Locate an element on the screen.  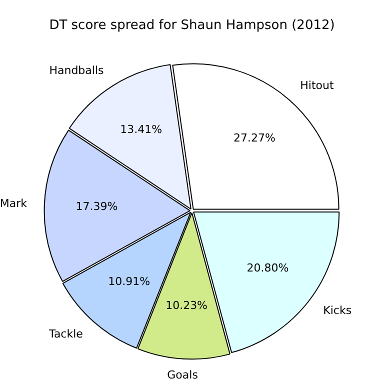
slice-label: Goals is located at coordinates (182, 375).